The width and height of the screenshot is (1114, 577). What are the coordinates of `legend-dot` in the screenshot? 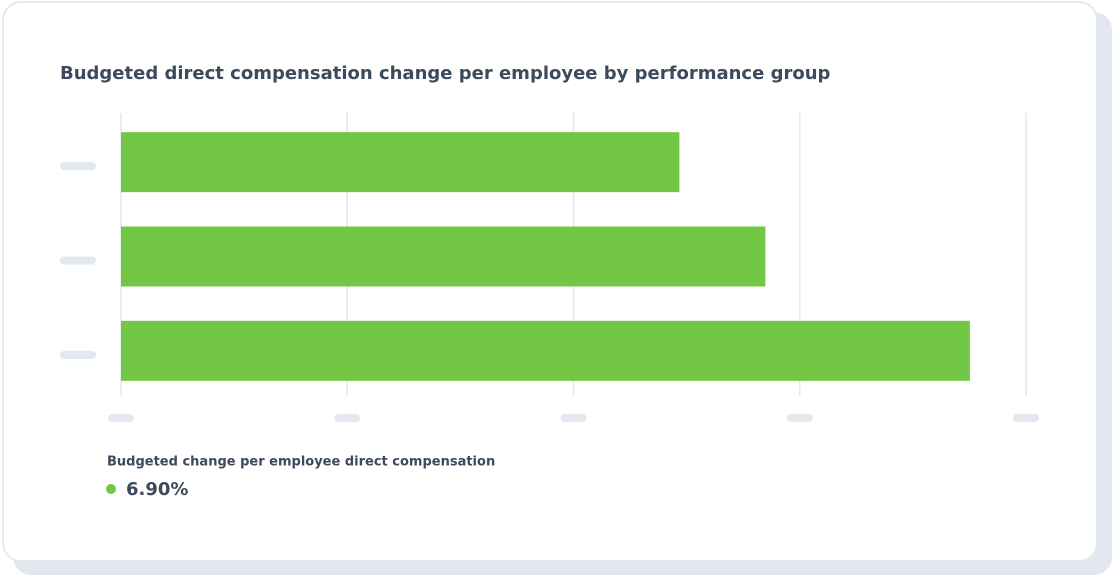 It's located at (111, 489).